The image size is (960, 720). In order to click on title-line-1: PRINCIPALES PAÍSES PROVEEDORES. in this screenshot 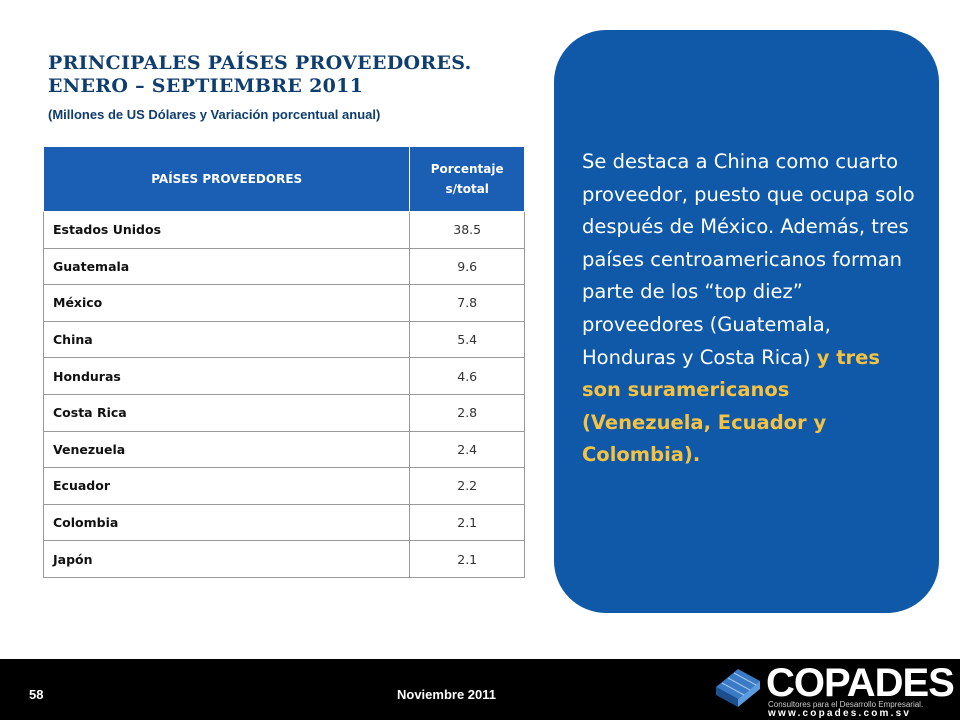, I will do `click(260, 63)`.